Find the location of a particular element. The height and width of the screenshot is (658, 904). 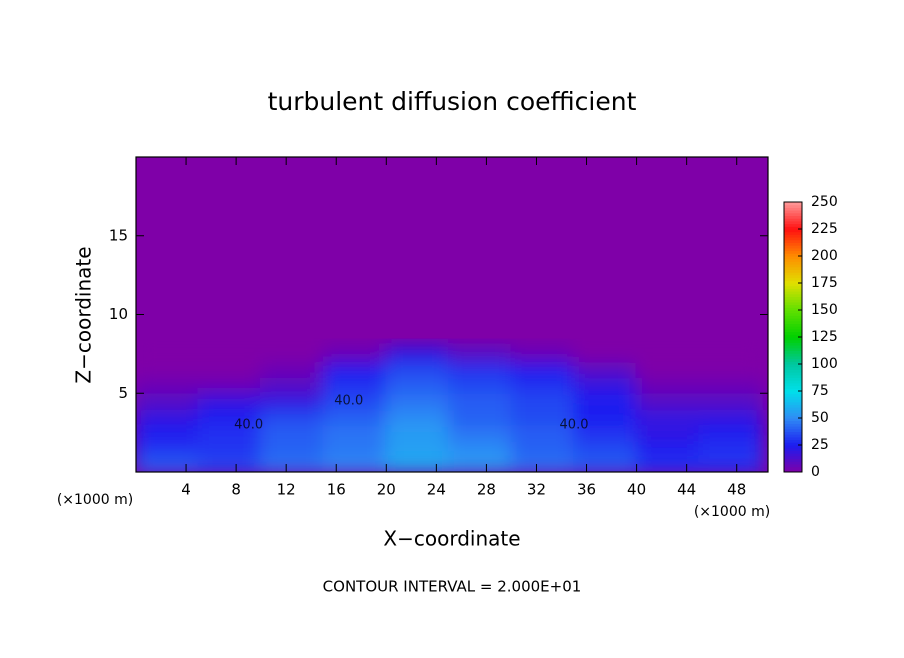

y-axis-label: Z−coordinate is located at coordinates (84, 314).